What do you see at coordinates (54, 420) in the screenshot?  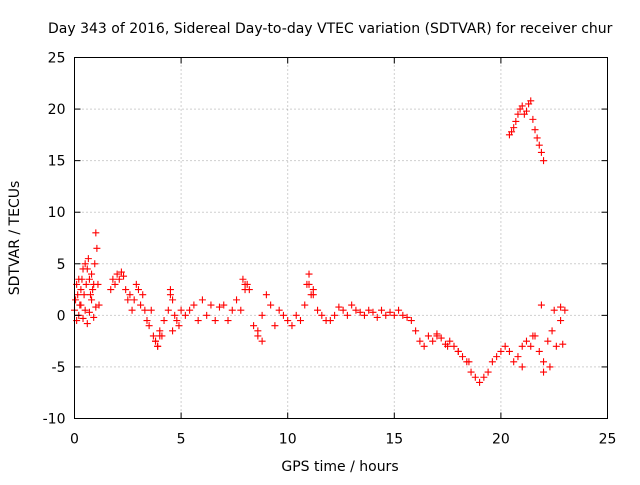 I see `y-tick-label-0: -10` at bounding box center [54, 420].